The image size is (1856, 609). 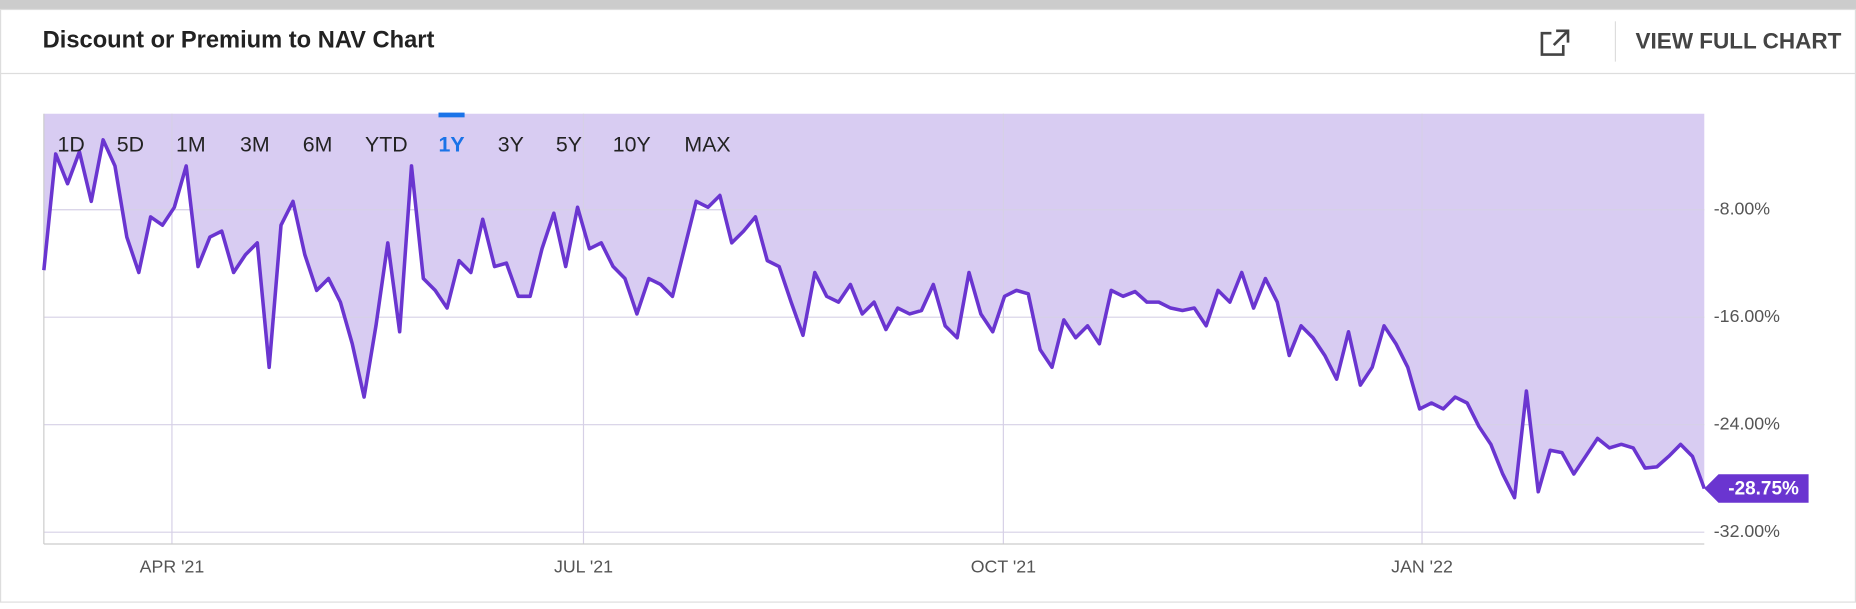 What do you see at coordinates (452, 144) in the screenshot?
I see `range-button: 1Y` at bounding box center [452, 144].